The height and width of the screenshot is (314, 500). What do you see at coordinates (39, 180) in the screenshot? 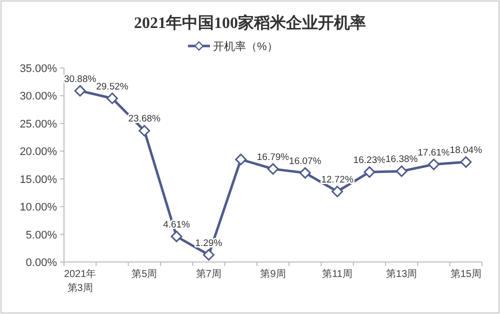
I see `y-tick-label: 15.00%` at bounding box center [39, 180].